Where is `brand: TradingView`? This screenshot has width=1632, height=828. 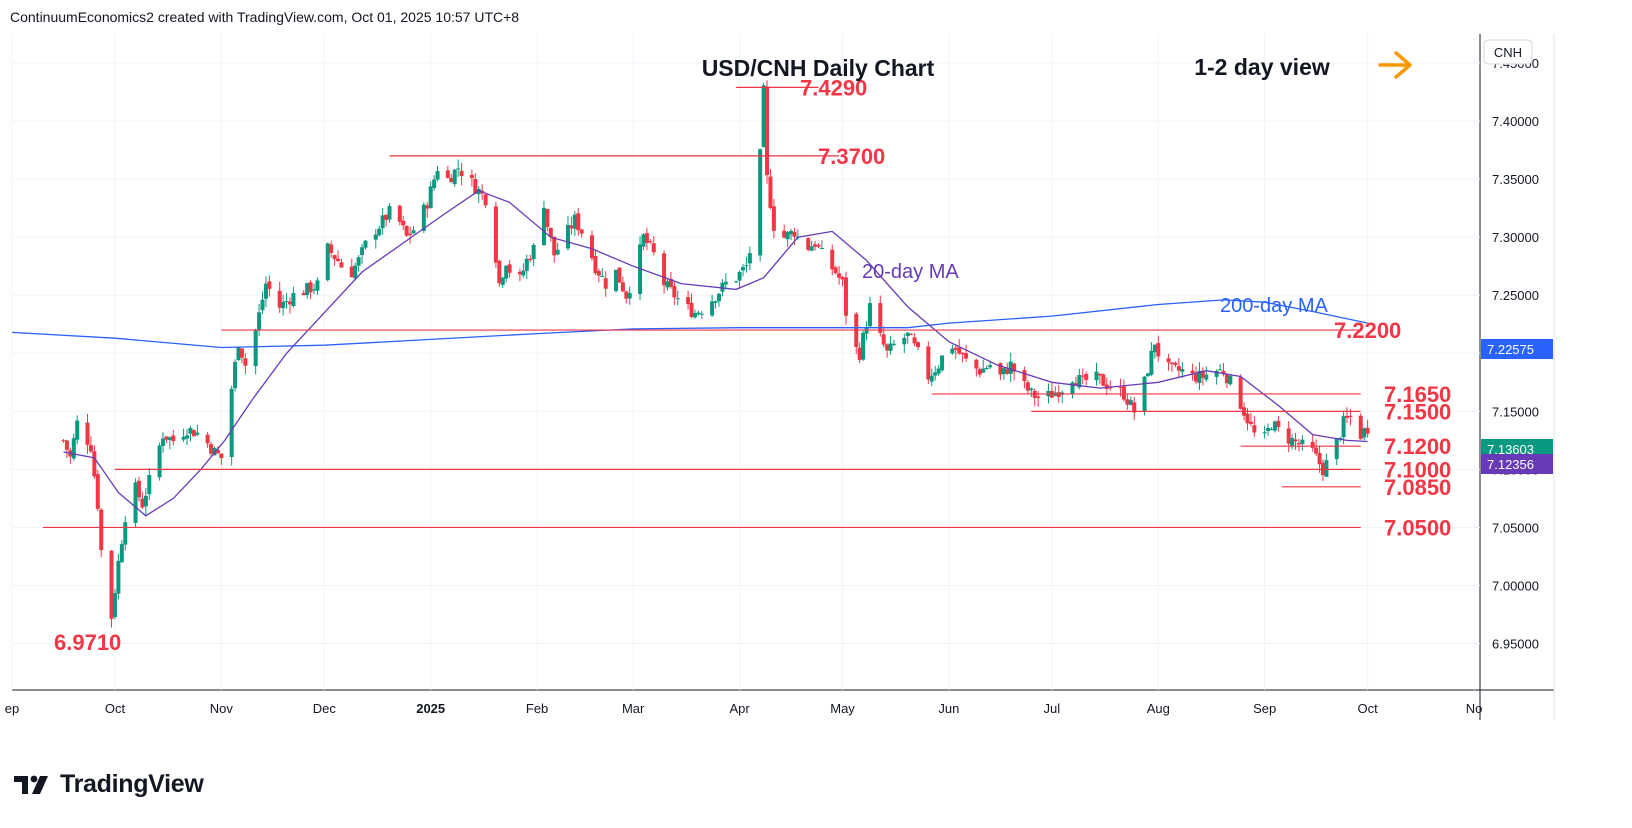 brand: TradingView is located at coordinates (109, 784).